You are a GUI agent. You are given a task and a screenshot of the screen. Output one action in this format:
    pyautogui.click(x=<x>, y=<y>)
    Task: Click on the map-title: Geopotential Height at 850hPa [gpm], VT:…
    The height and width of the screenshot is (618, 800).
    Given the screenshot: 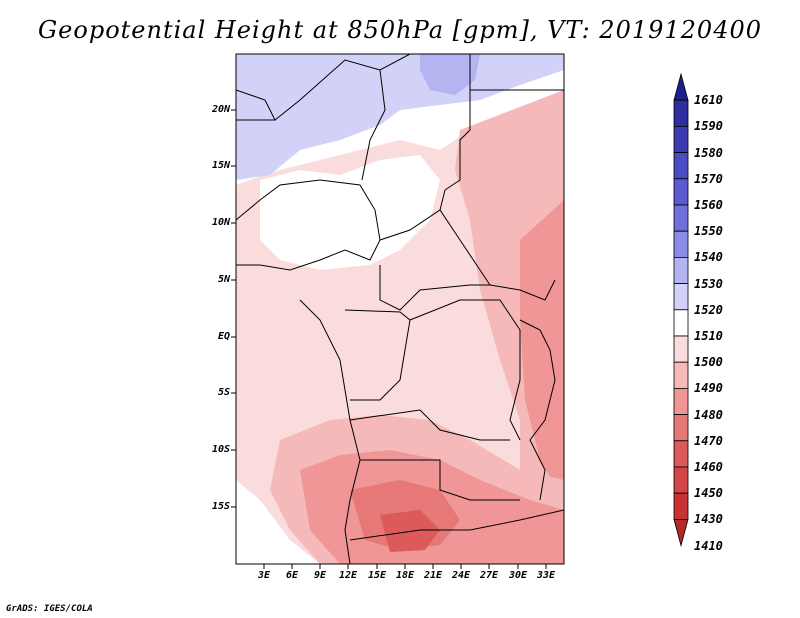 What is the action you would take?
    pyautogui.click(x=400, y=30)
    